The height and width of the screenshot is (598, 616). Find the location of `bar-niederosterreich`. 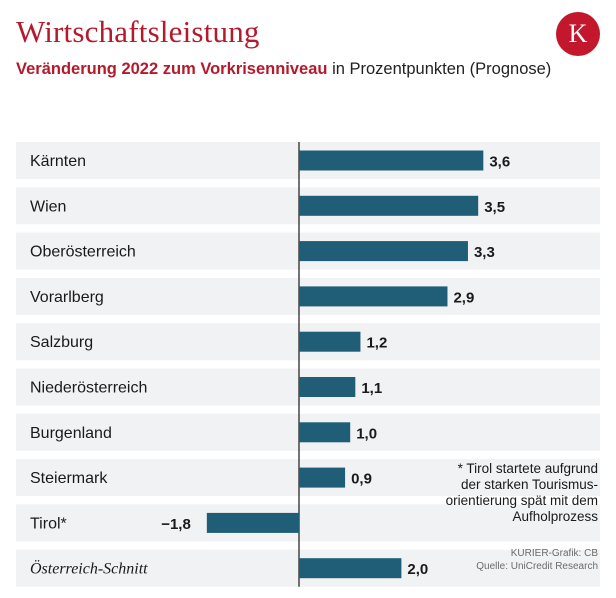

bar-niederosterreich is located at coordinates (327, 387).